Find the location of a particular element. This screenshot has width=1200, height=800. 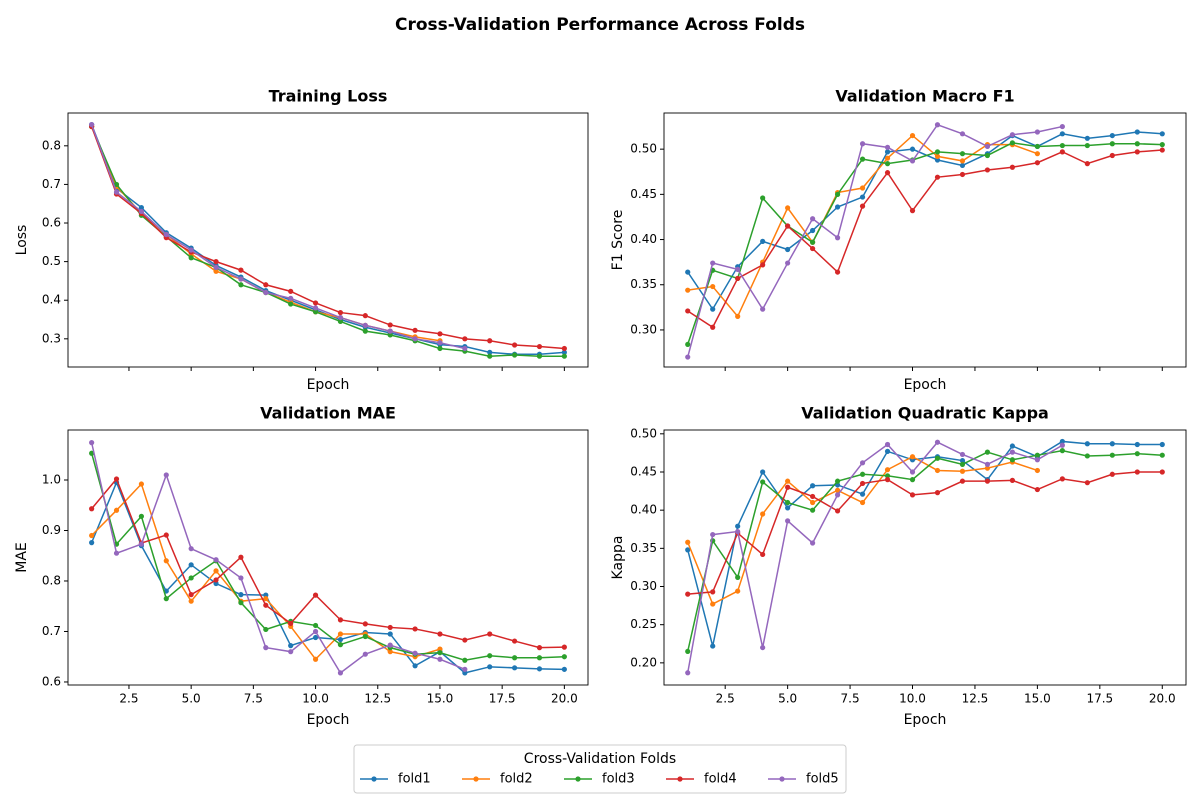

axes-frame is located at coordinates (925, 557).